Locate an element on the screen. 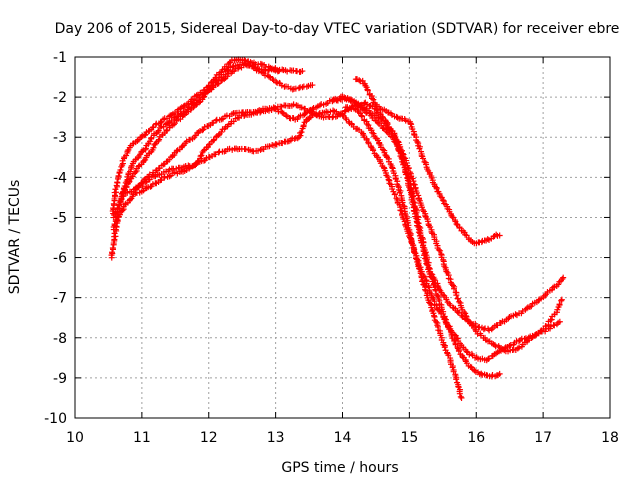 The width and height of the screenshot is (640, 480). y-tick-label: -9 is located at coordinates (60, 379).